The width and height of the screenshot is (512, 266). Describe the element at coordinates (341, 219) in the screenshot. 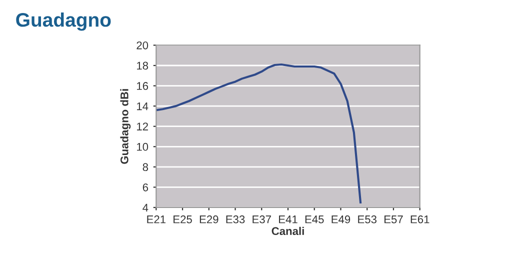

I see `x-tick-label: E49` at that location.